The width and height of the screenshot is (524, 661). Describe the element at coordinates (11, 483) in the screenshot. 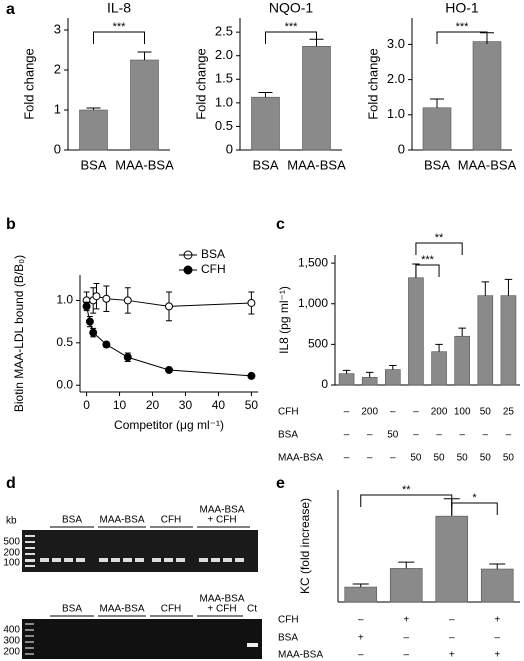

I see `panel-label: d` at that location.